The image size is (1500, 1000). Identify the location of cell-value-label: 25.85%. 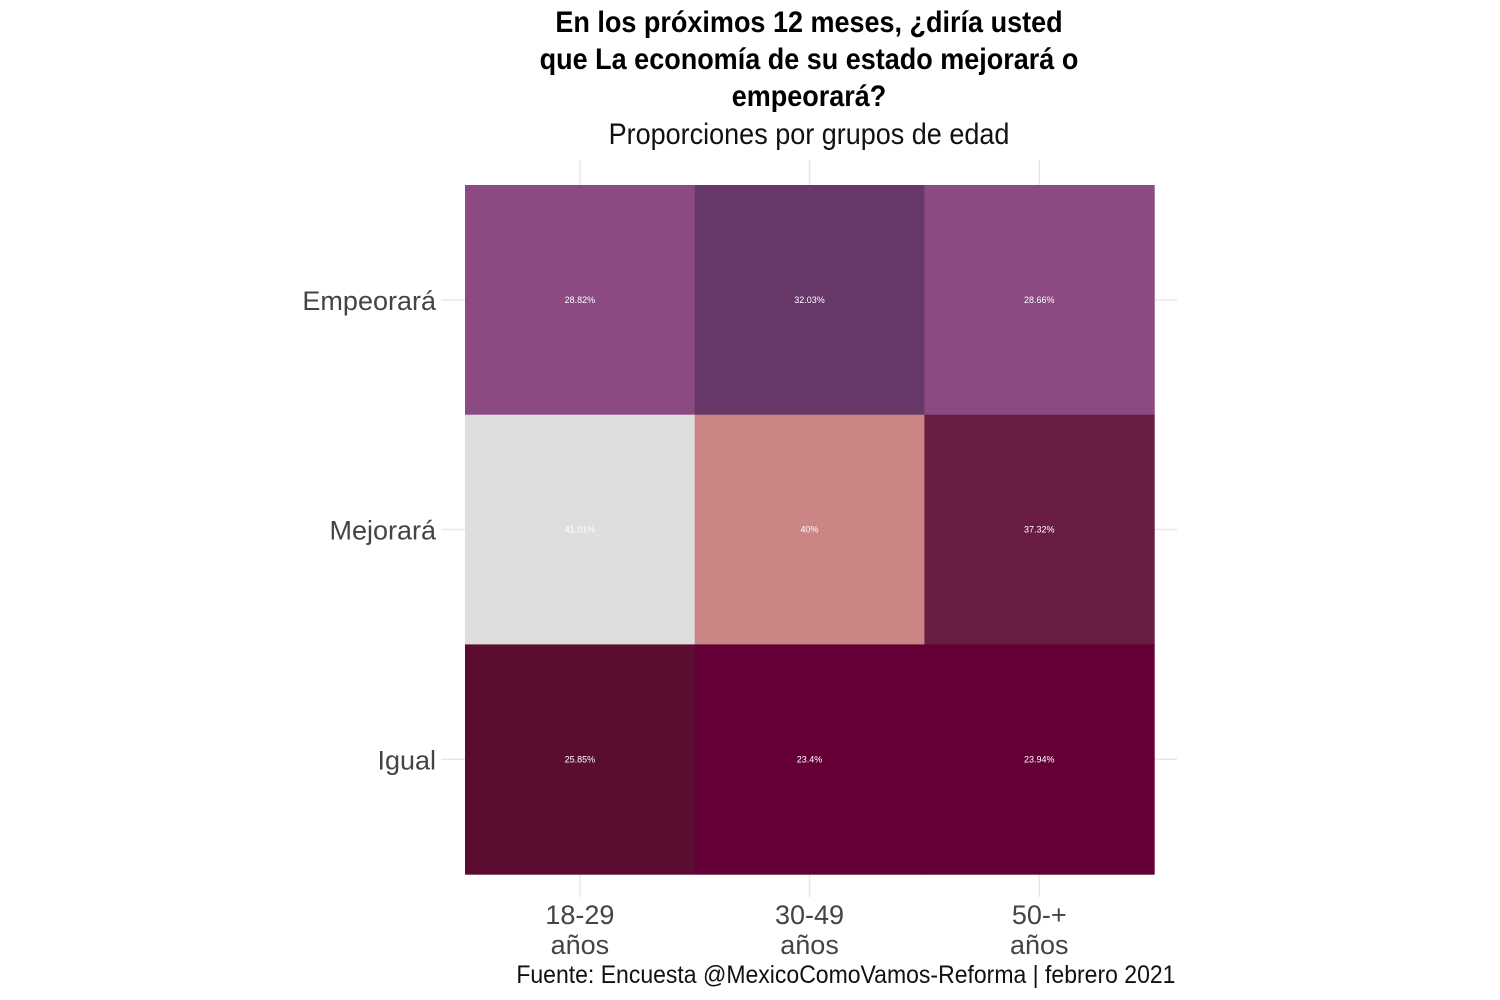
(580, 759).